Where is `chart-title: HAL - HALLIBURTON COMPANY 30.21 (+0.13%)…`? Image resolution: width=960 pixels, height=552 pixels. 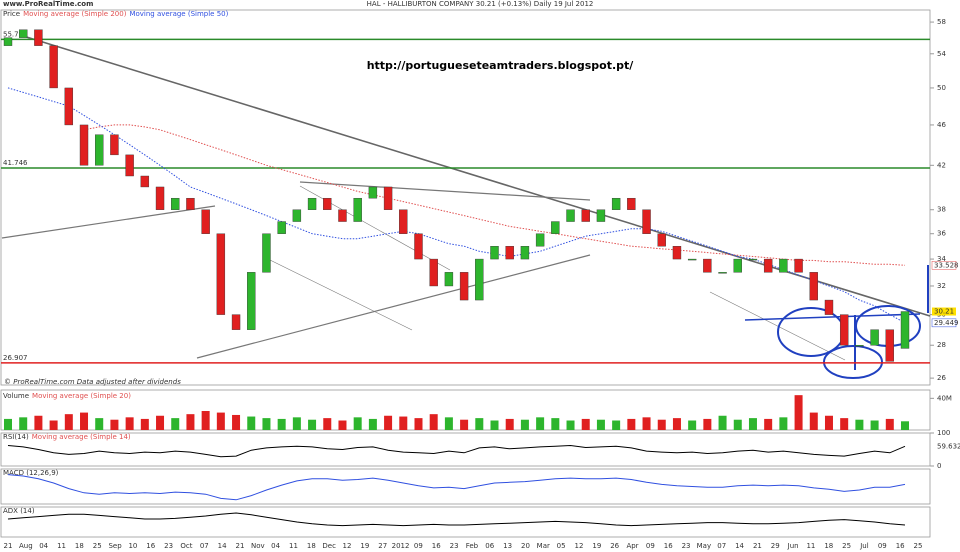 chart-title: HAL - HALLIBURTON COMPANY 30.21 (+0.13%)… is located at coordinates (480, 4).